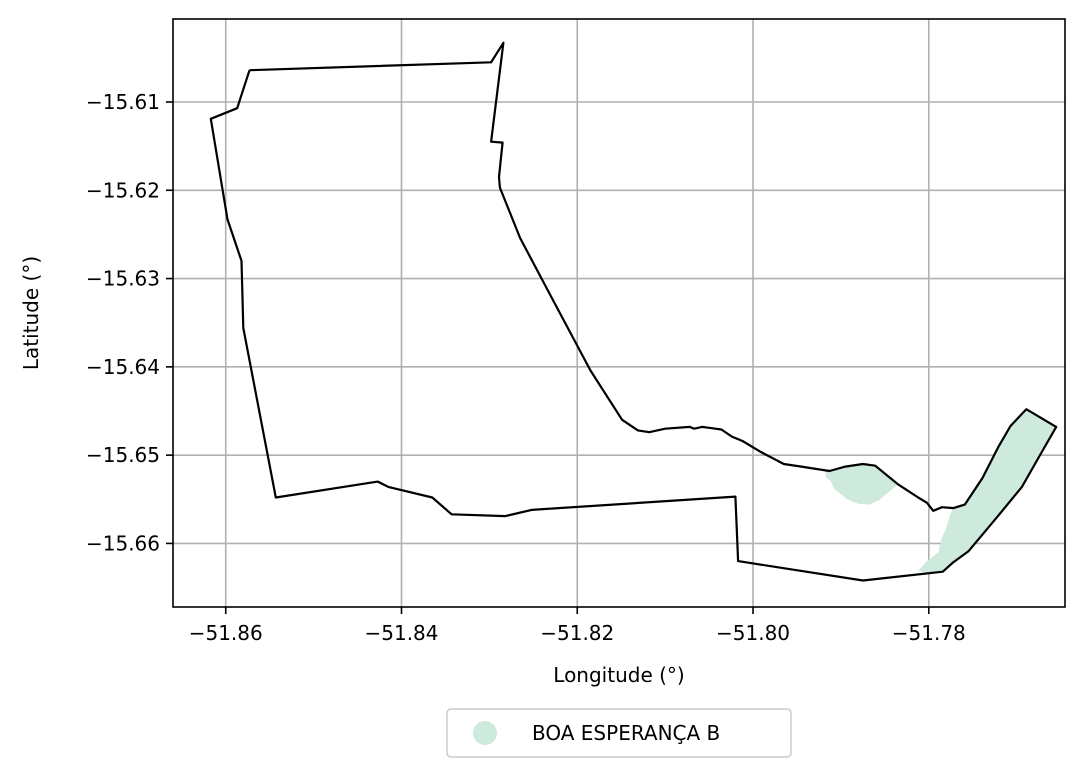 The image size is (1085, 776). What do you see at coordinates (123, 279) in the screenshot?
I see `y-tick-label-2: −15.63` at bounding box center [123, 279].